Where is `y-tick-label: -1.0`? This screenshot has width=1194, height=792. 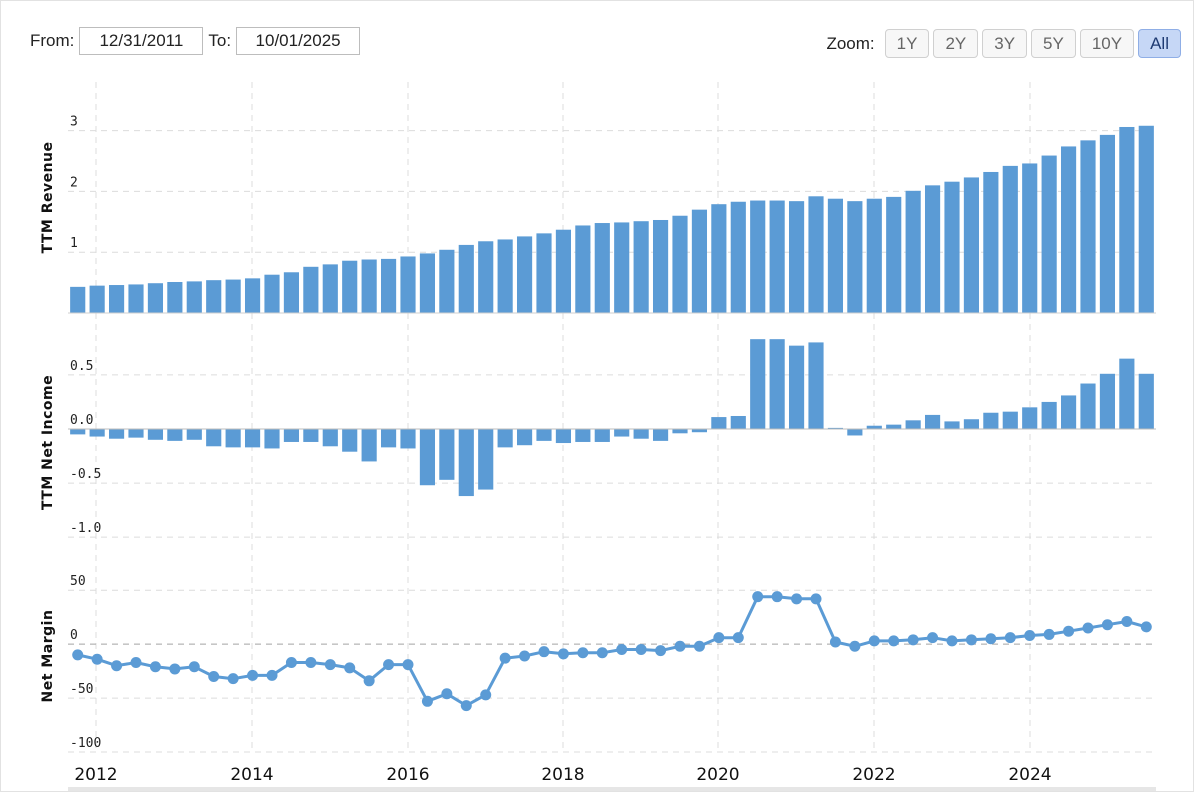 y-tick-label: -1.0 is located at coordinates (85, 528).